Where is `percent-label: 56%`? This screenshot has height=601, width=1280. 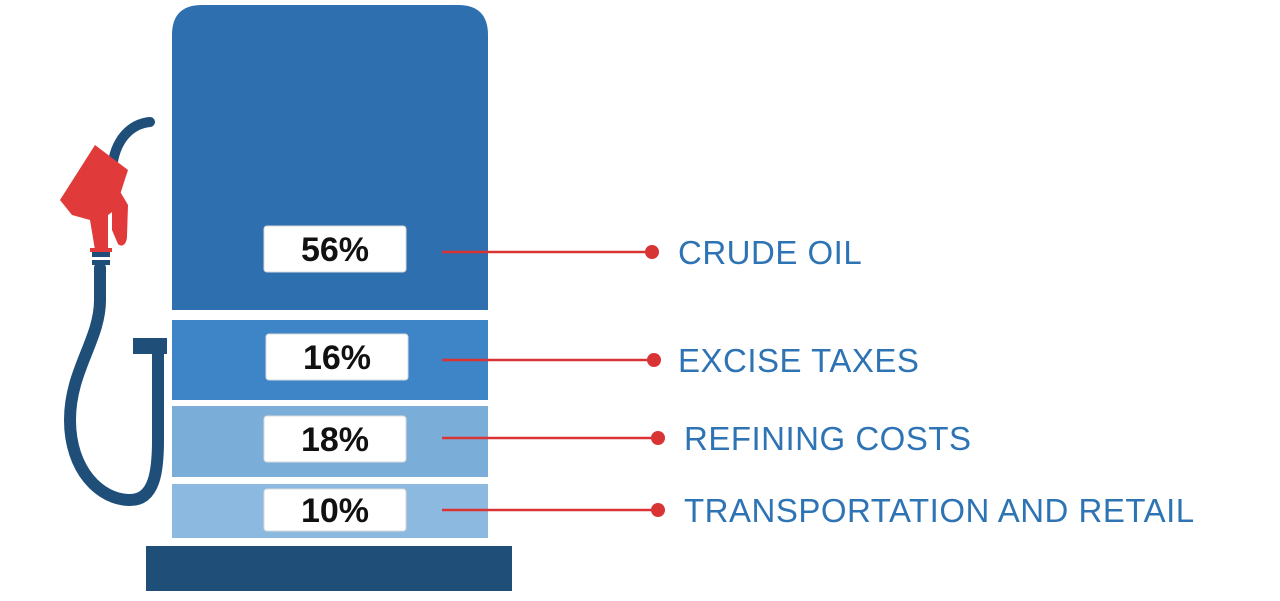
percent-label: 56% is located at coordinates (335, 250).